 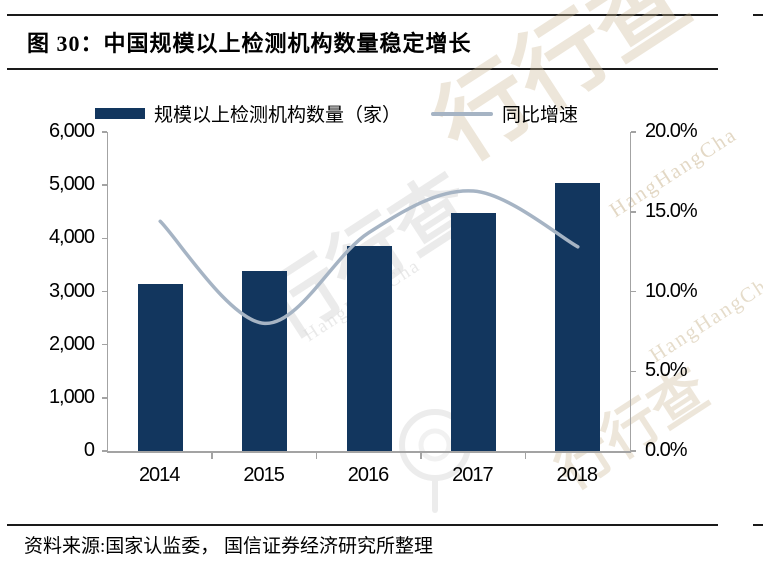 I want to click on figure-title: 图 30：中国规模以上检测机构数量稳定增长, so click(x=249, y=43).